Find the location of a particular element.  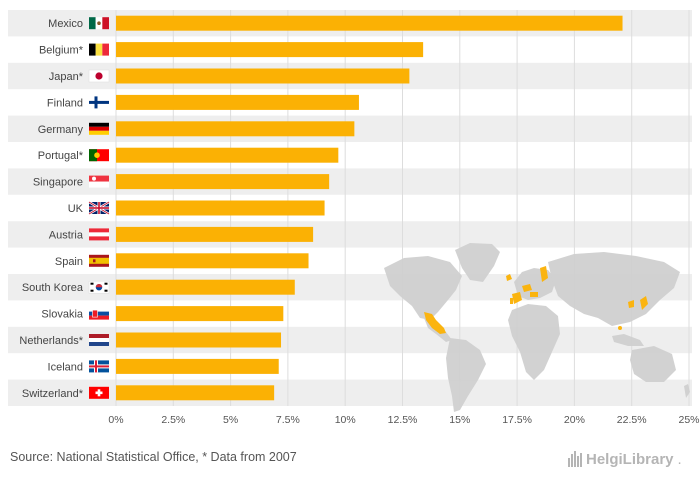

austria-flag is located at coordinates (99, 234).